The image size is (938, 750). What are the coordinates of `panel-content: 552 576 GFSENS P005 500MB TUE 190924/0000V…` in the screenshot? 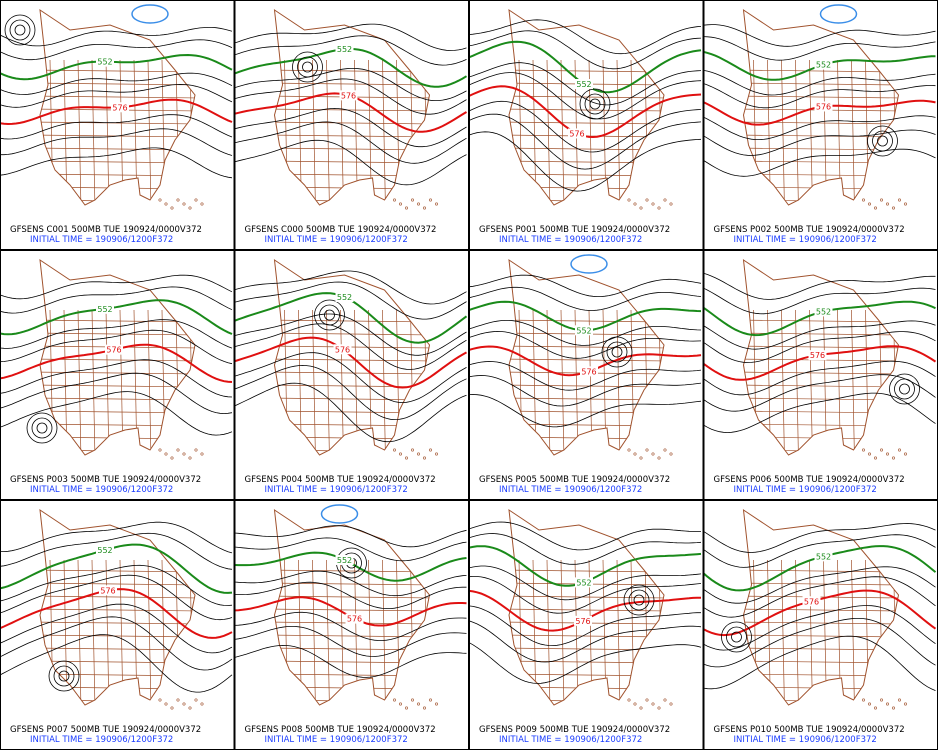 It's located at (586, 375).